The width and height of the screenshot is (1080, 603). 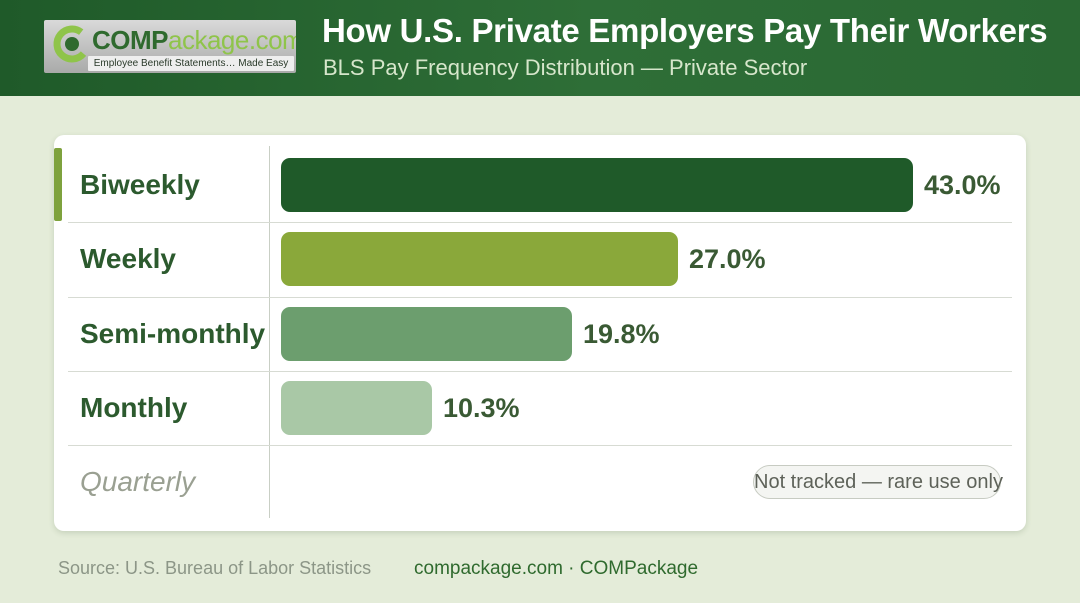 What do you see at coordinates (597, 185) in the screenshot?
I see `bar-biweekly` at bounding box center [597, 185].